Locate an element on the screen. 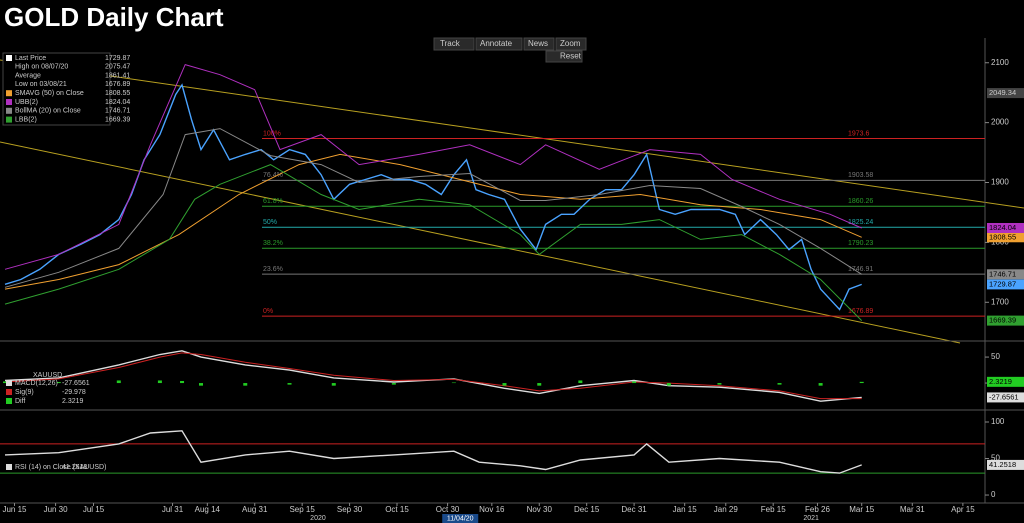 The width and height of the screenshot is (1024, 523). y-tick-label: 1700 is located at coordinates (1000, 301).